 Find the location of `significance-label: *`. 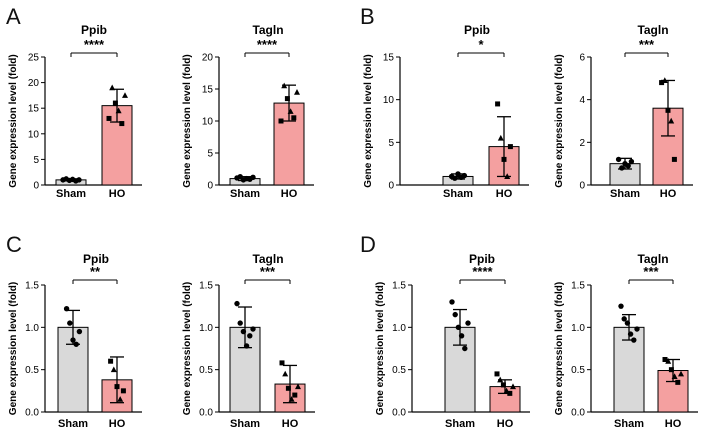

significance-label: * is located at coordinates (481, 44).